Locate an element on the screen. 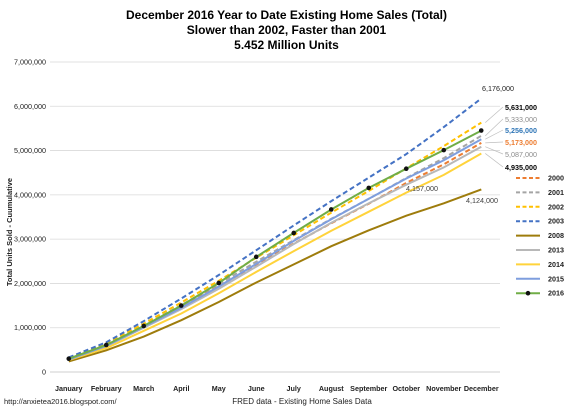  legend-label-2000: 2000 is located at coordinates (556, 178).